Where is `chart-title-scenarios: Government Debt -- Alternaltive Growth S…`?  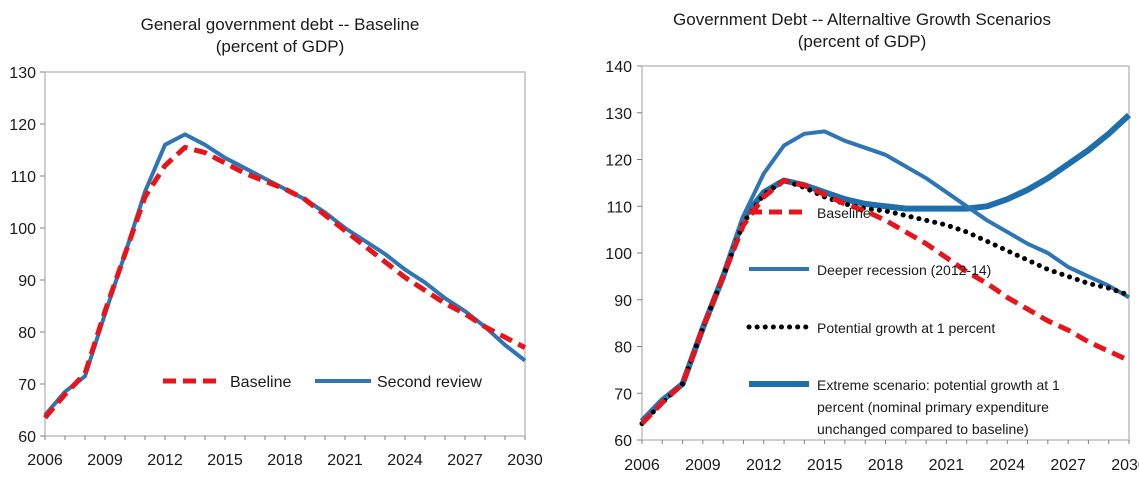 chart-title-scenarios: Government Debt -- Alternaltive Growth S… is located at coordinates (862, 31).